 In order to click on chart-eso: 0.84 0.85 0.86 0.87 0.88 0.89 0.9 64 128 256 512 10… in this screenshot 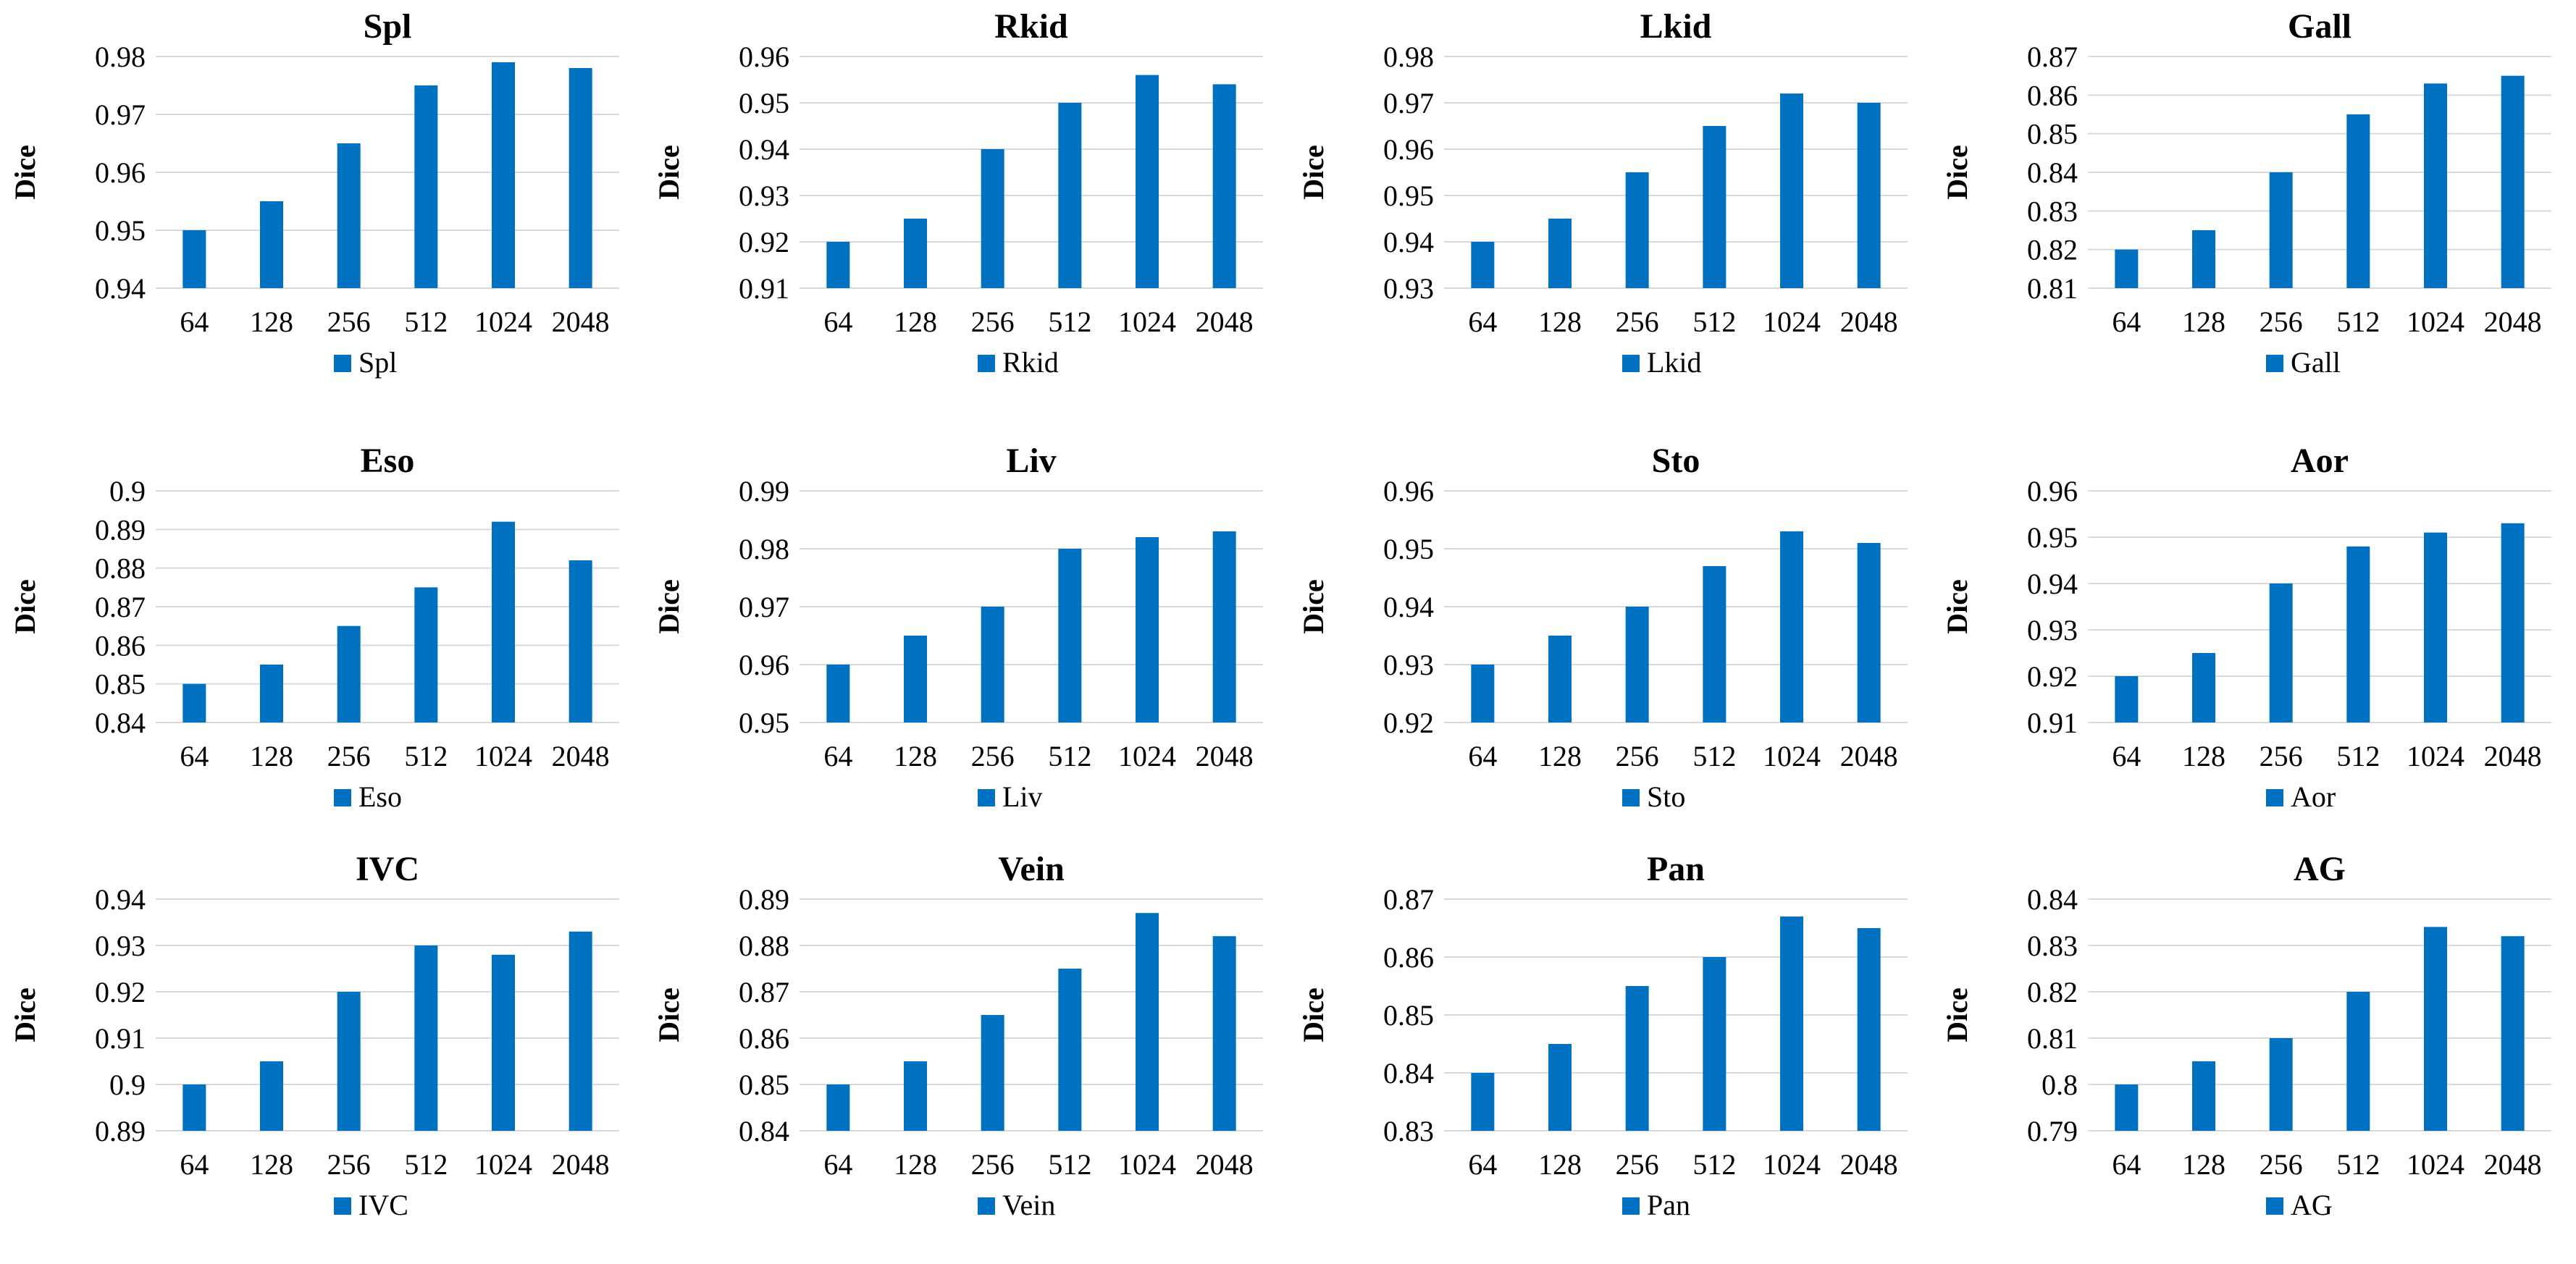, I will do `click(314, 627)`.